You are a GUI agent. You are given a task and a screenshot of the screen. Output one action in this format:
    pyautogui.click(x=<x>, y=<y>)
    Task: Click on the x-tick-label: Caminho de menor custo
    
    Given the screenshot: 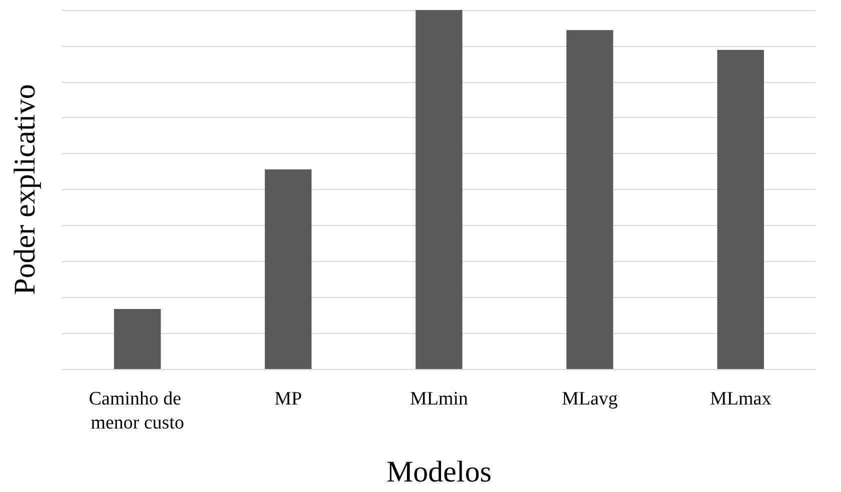 What is the action you would take?
    pyautogui.click(x=137, y=411)
    